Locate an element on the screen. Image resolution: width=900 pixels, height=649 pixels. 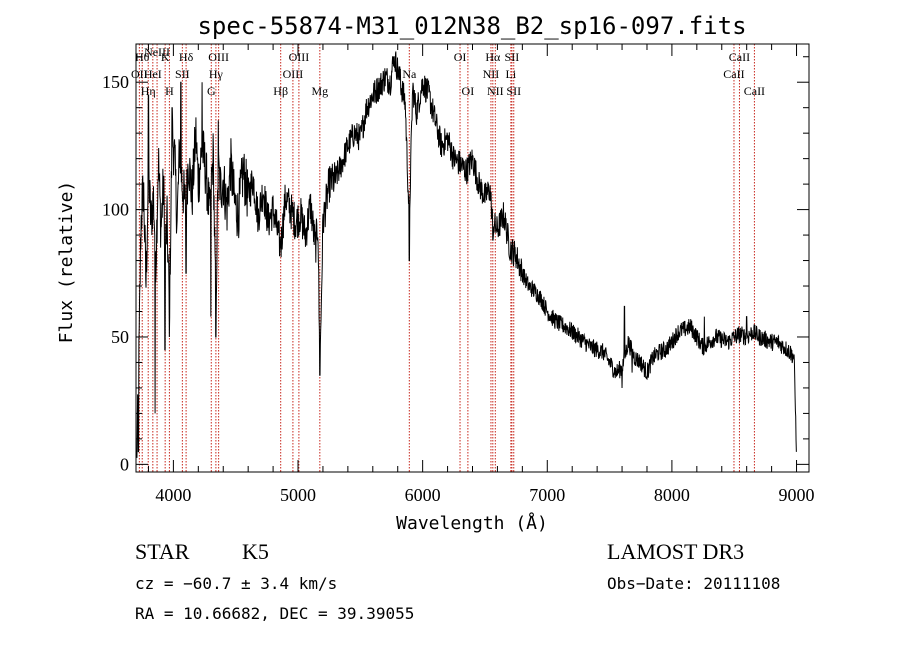
survey-name: LAMOST DR3 is located at coordinates (675, 551).